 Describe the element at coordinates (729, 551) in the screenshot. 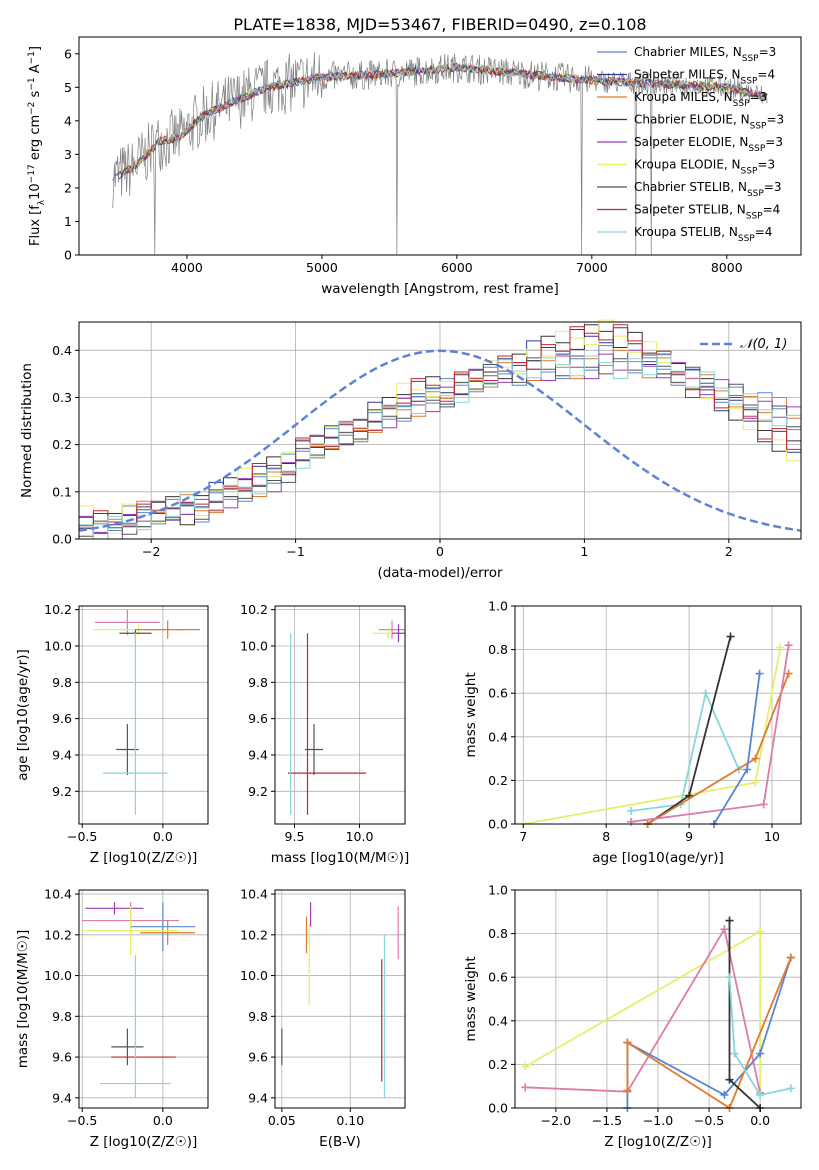

I see `x-tick-label: 2` at that location.